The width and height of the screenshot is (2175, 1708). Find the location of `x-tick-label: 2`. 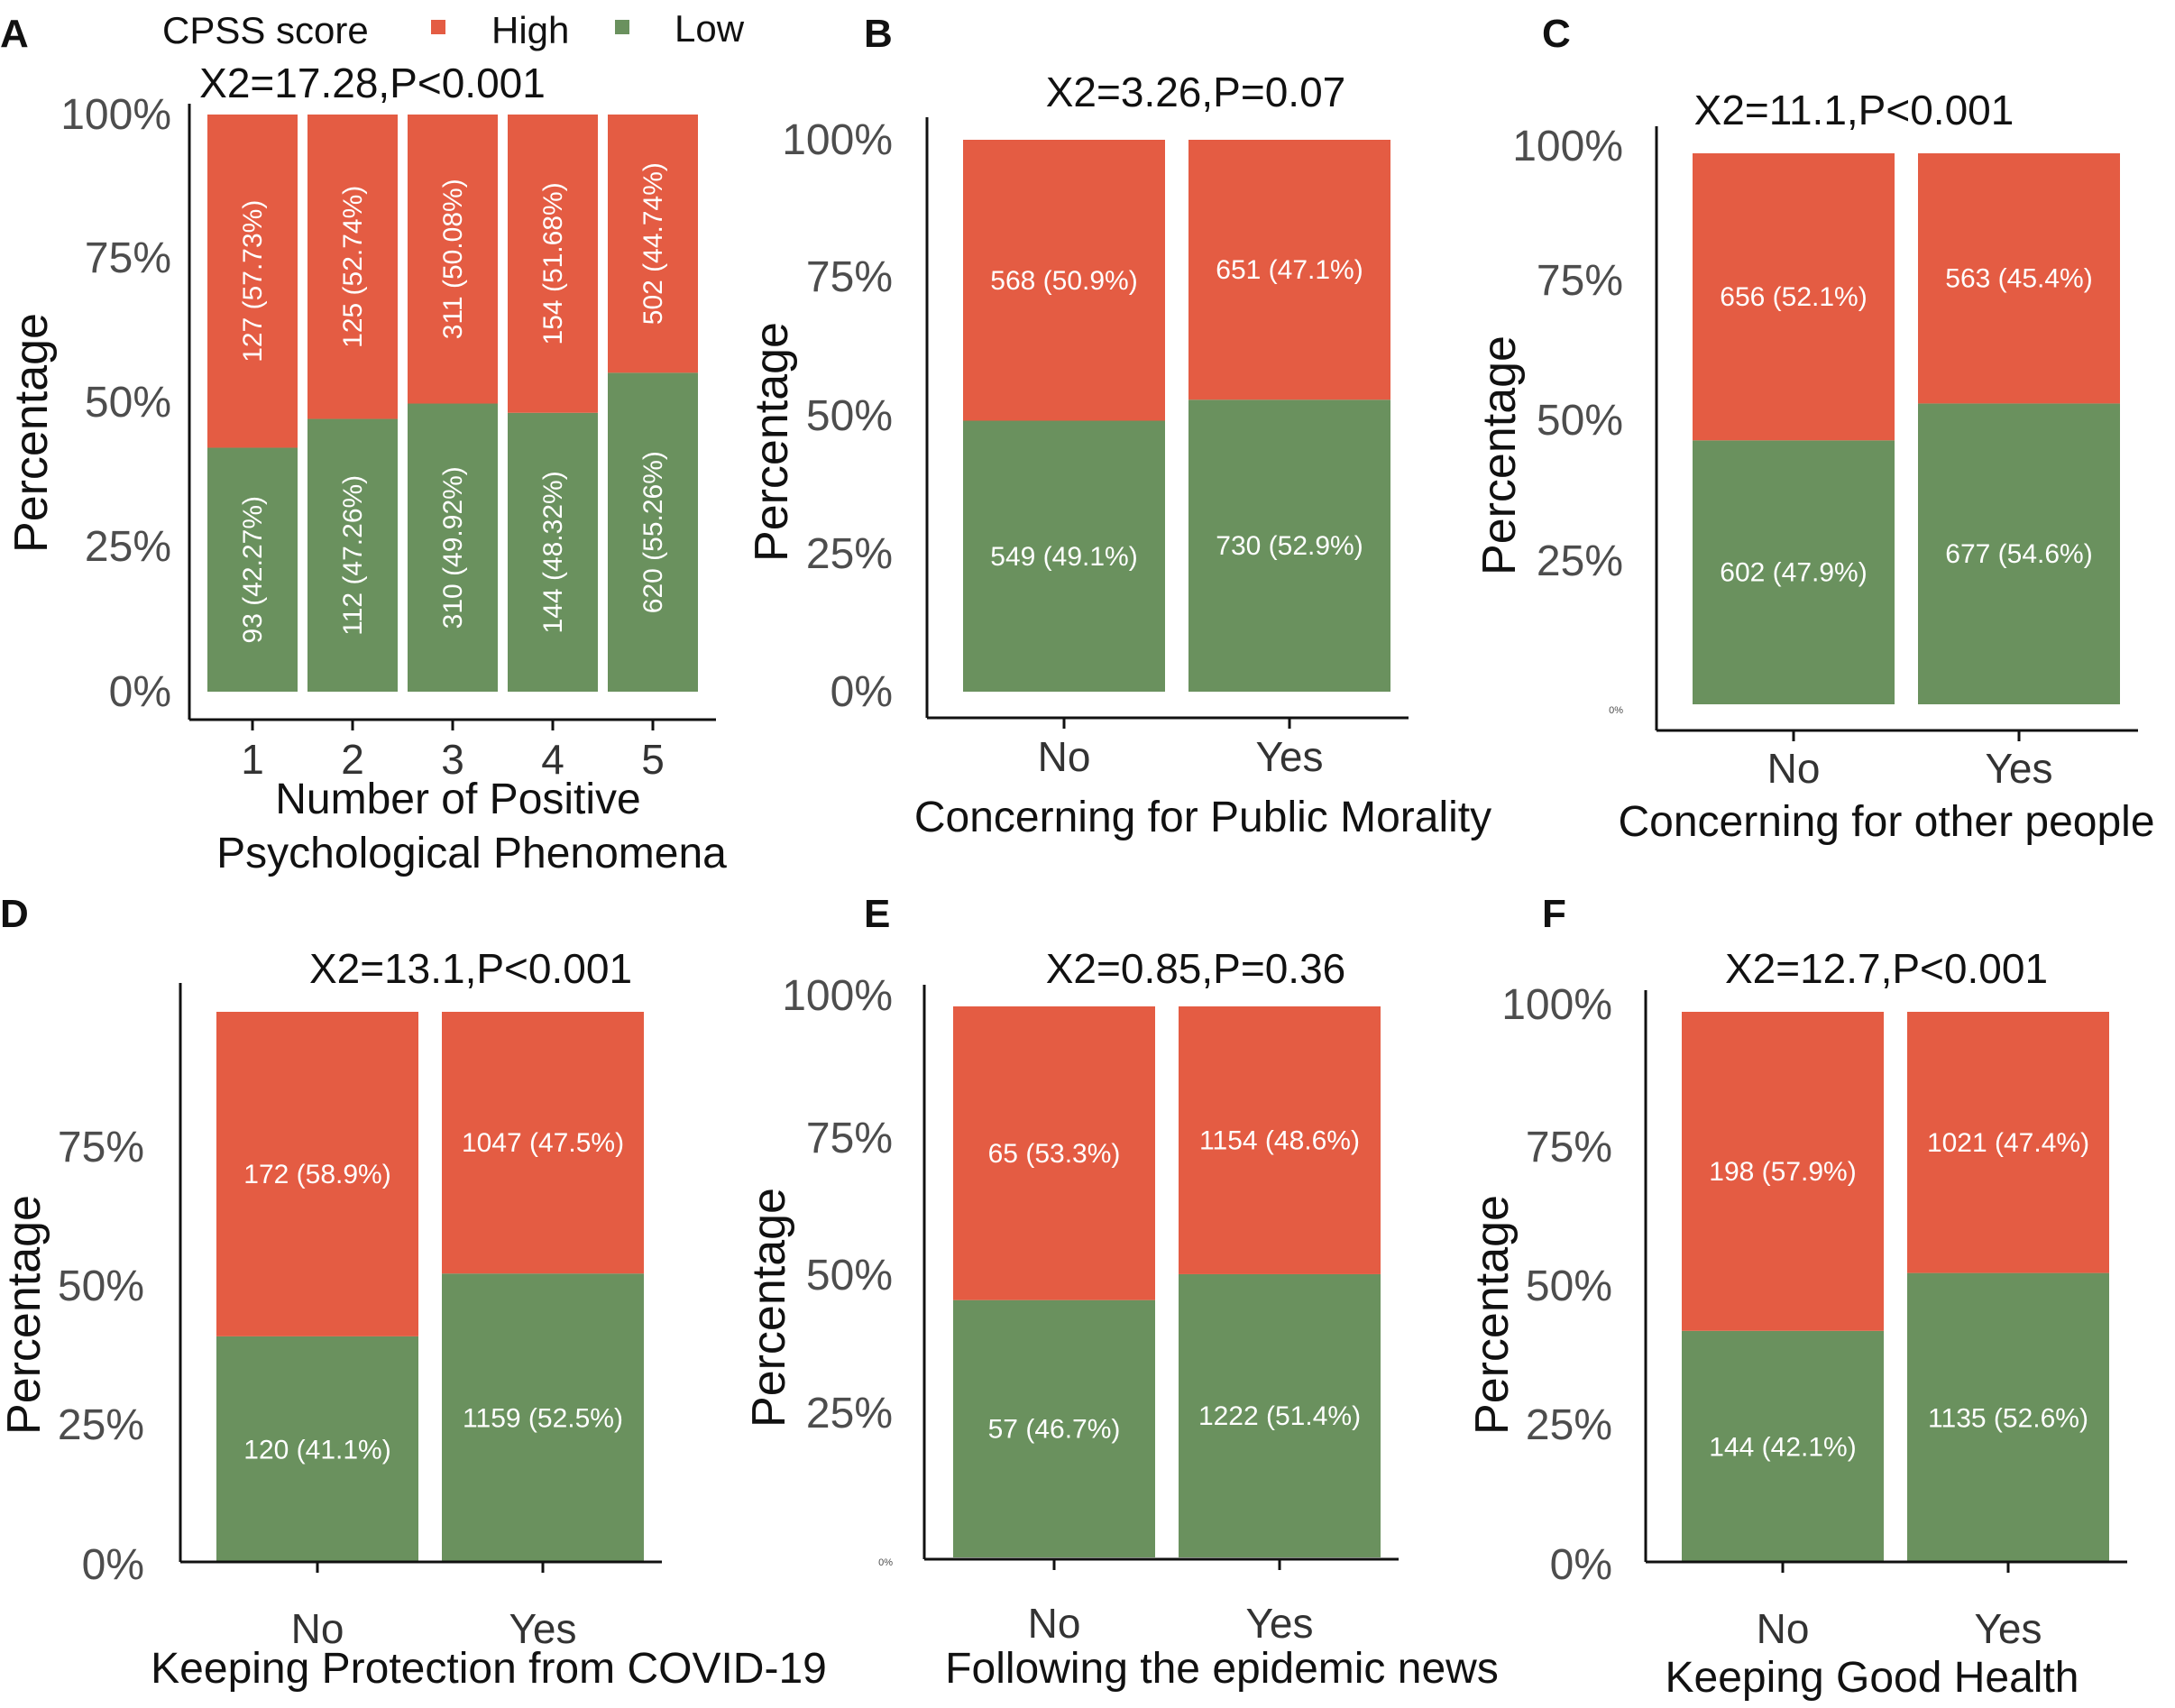

x-tick-label: 2 is located at coordinates (352, 759).